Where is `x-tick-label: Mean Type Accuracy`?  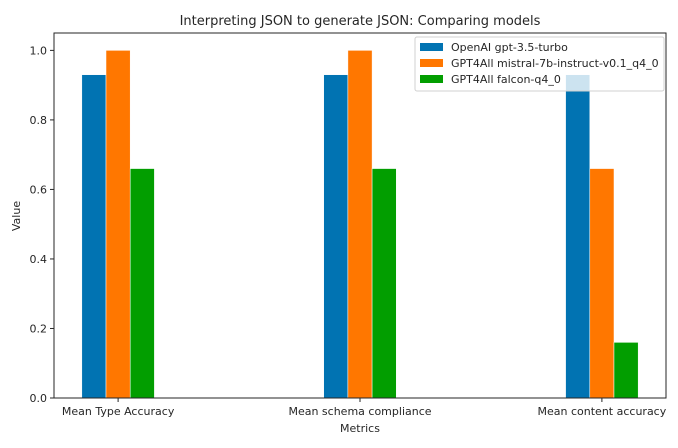
x-tick-label: Mean Type Accuracy is located at coordinates (118, 411).